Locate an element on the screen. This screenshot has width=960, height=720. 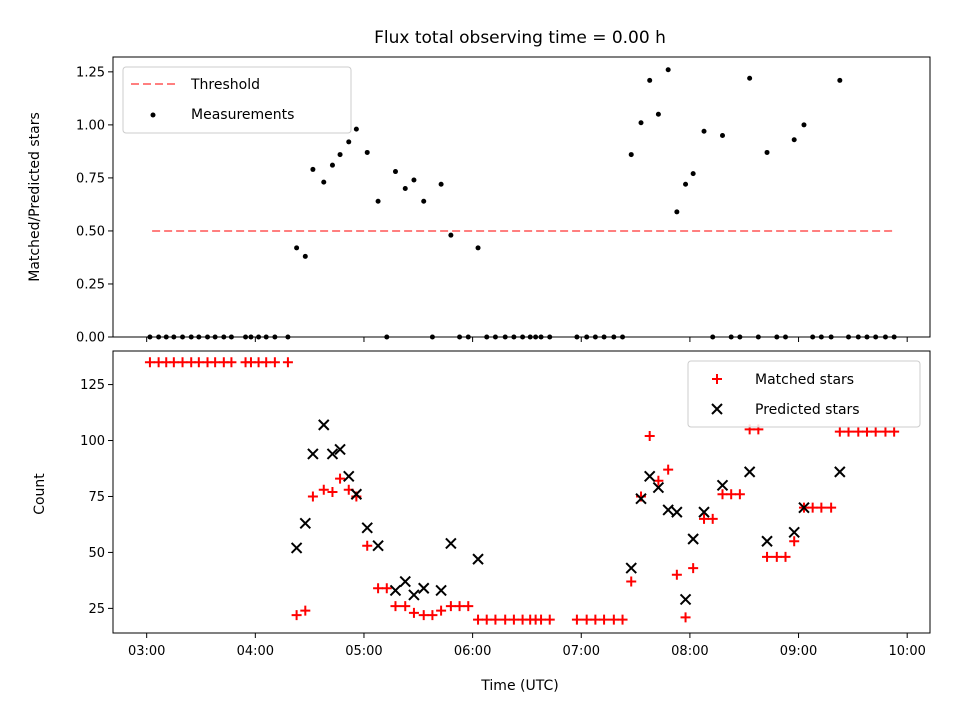
y-tick-label: 1.25 is located at coordinates (90, 72).